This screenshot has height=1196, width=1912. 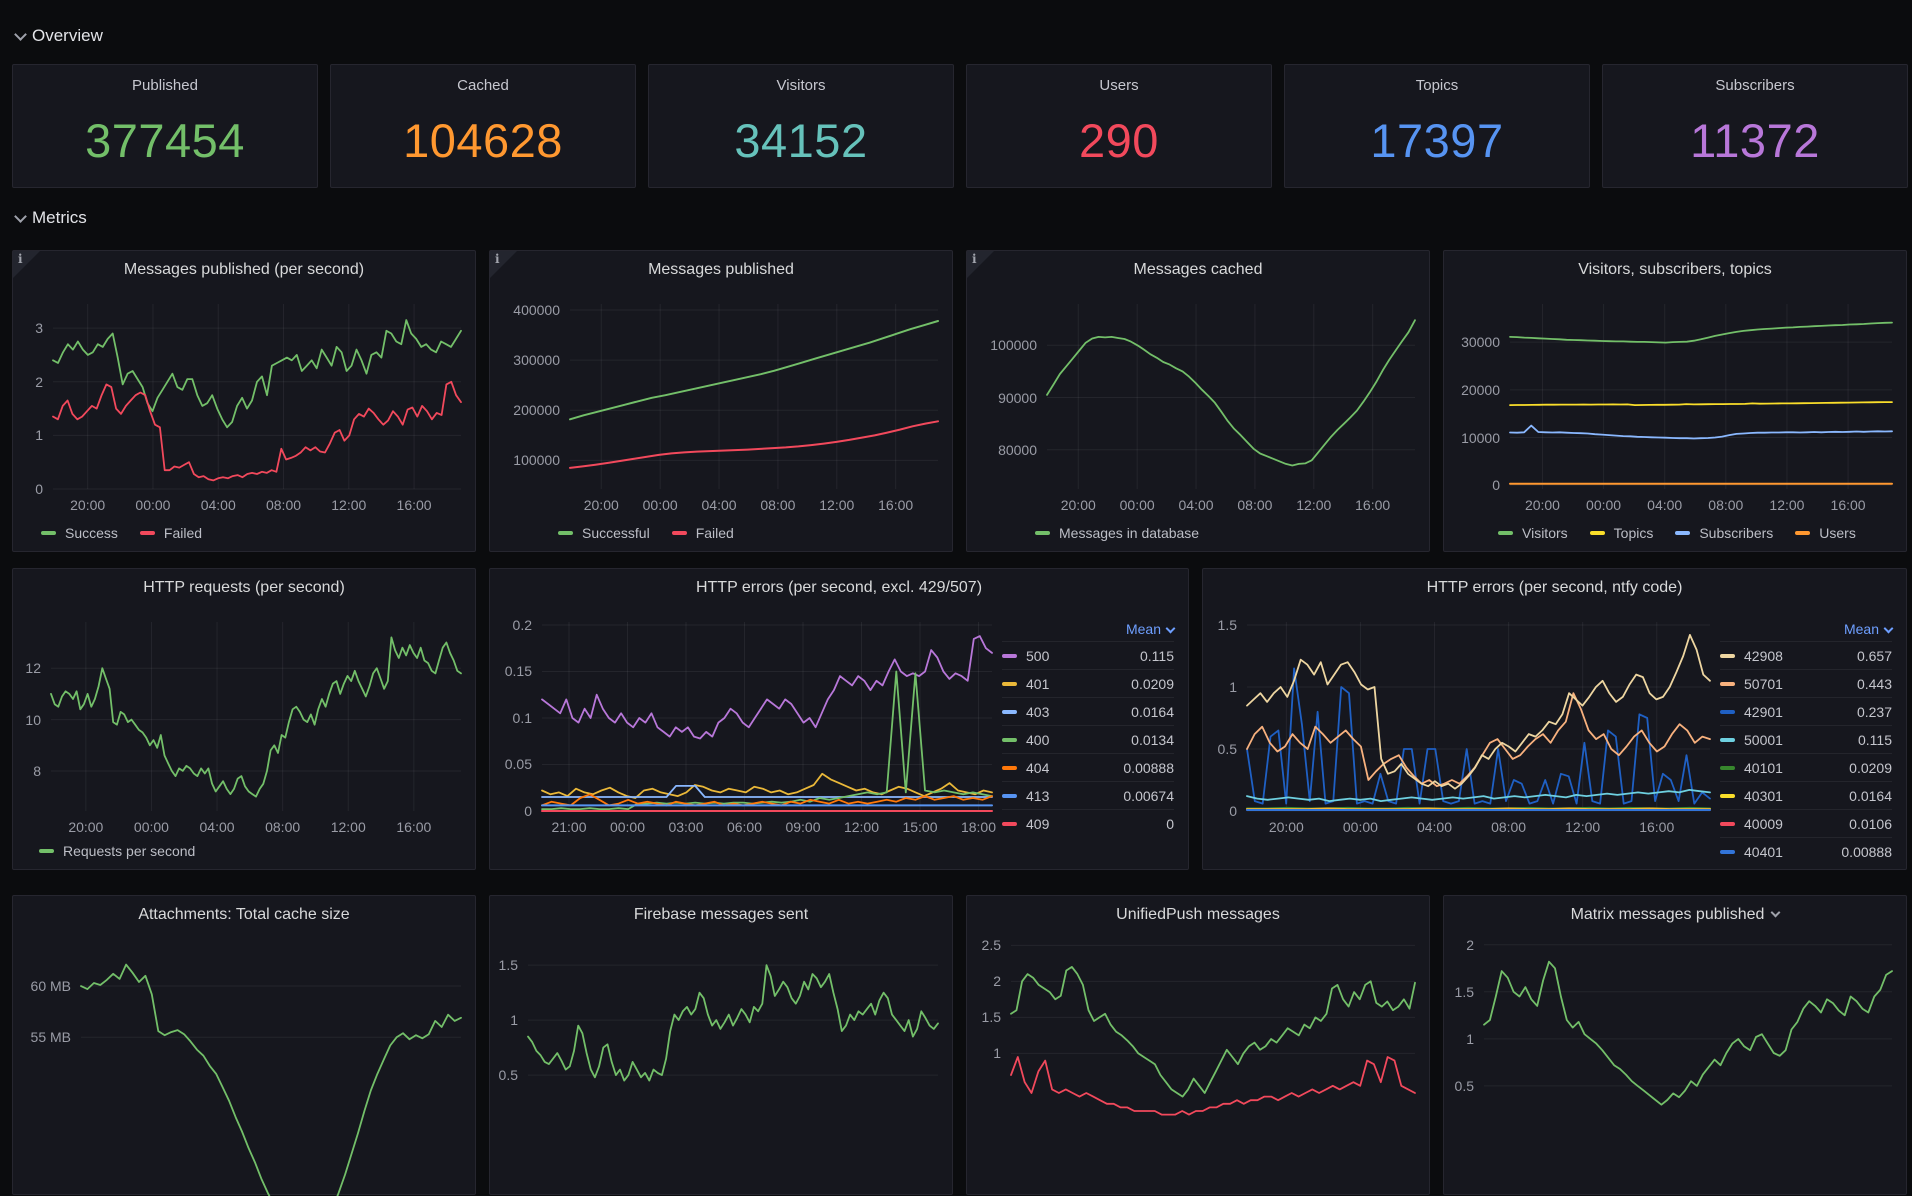 What do you see at coordinates (1198, 270) in the screenshot?
I see `panel-title: Messages cached` at bounding box center [1198, 270].